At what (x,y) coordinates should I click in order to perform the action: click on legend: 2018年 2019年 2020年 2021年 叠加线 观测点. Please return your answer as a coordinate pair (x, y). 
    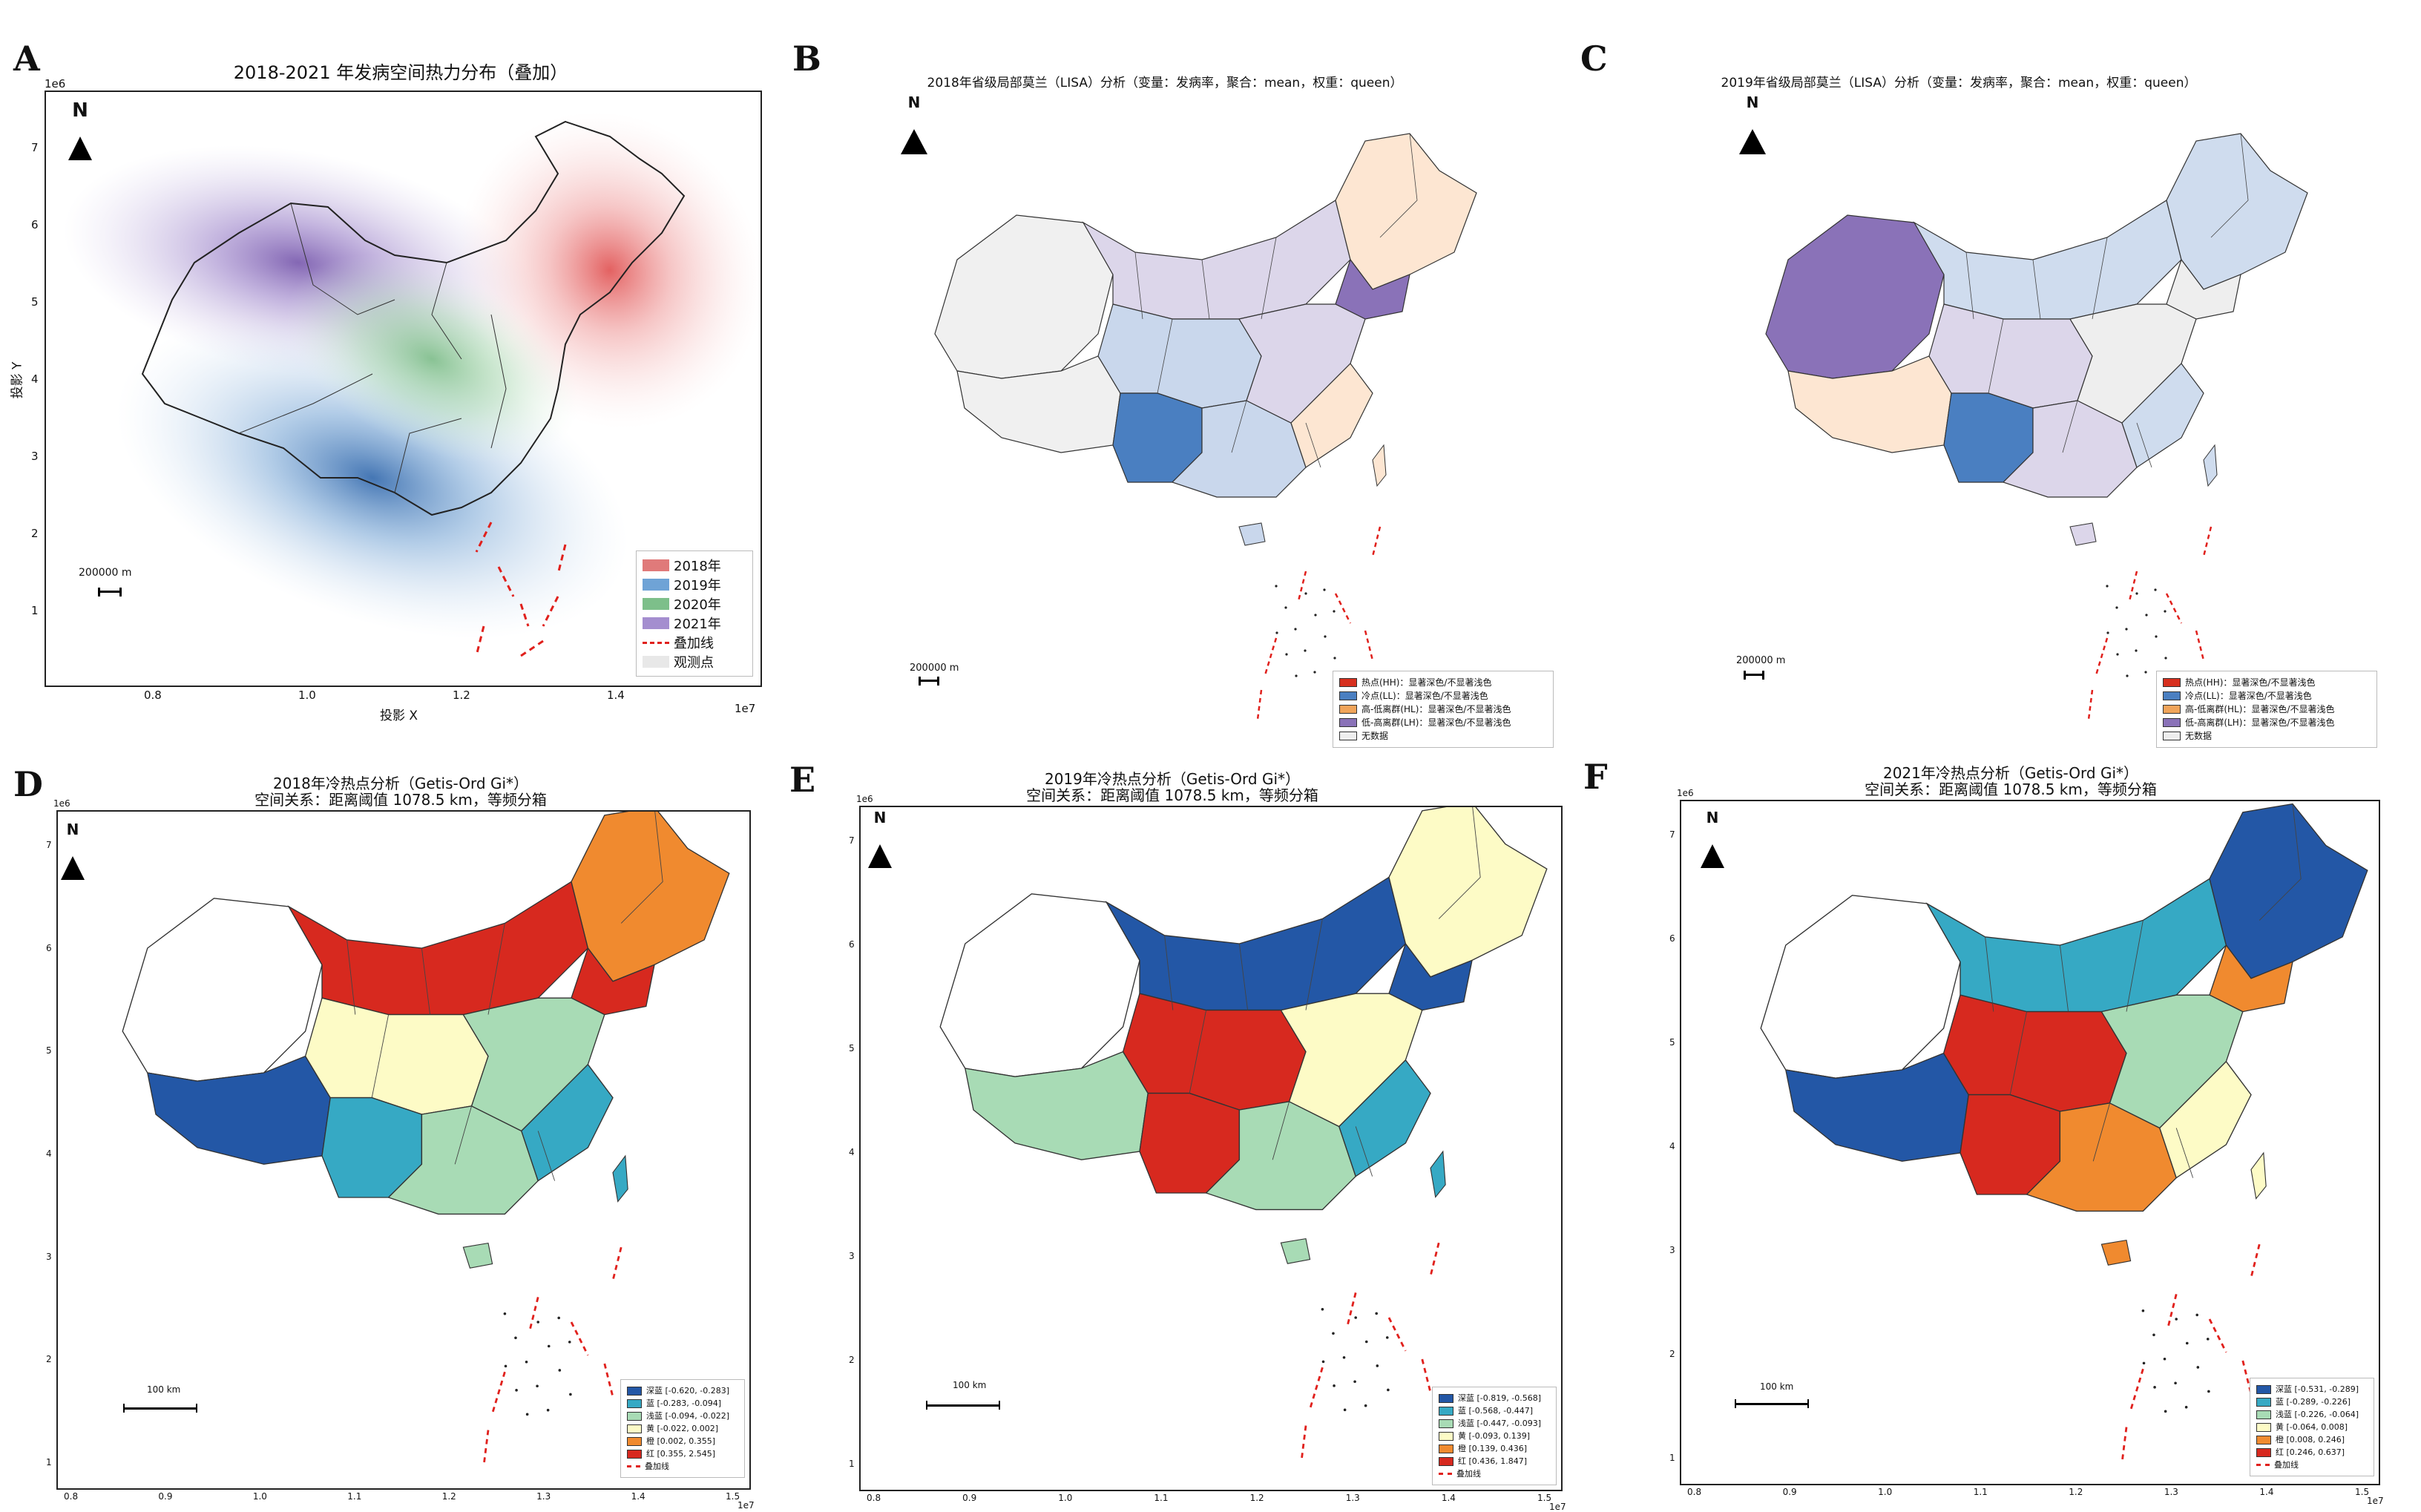
    Looking at the image, I should click on (694, 614).